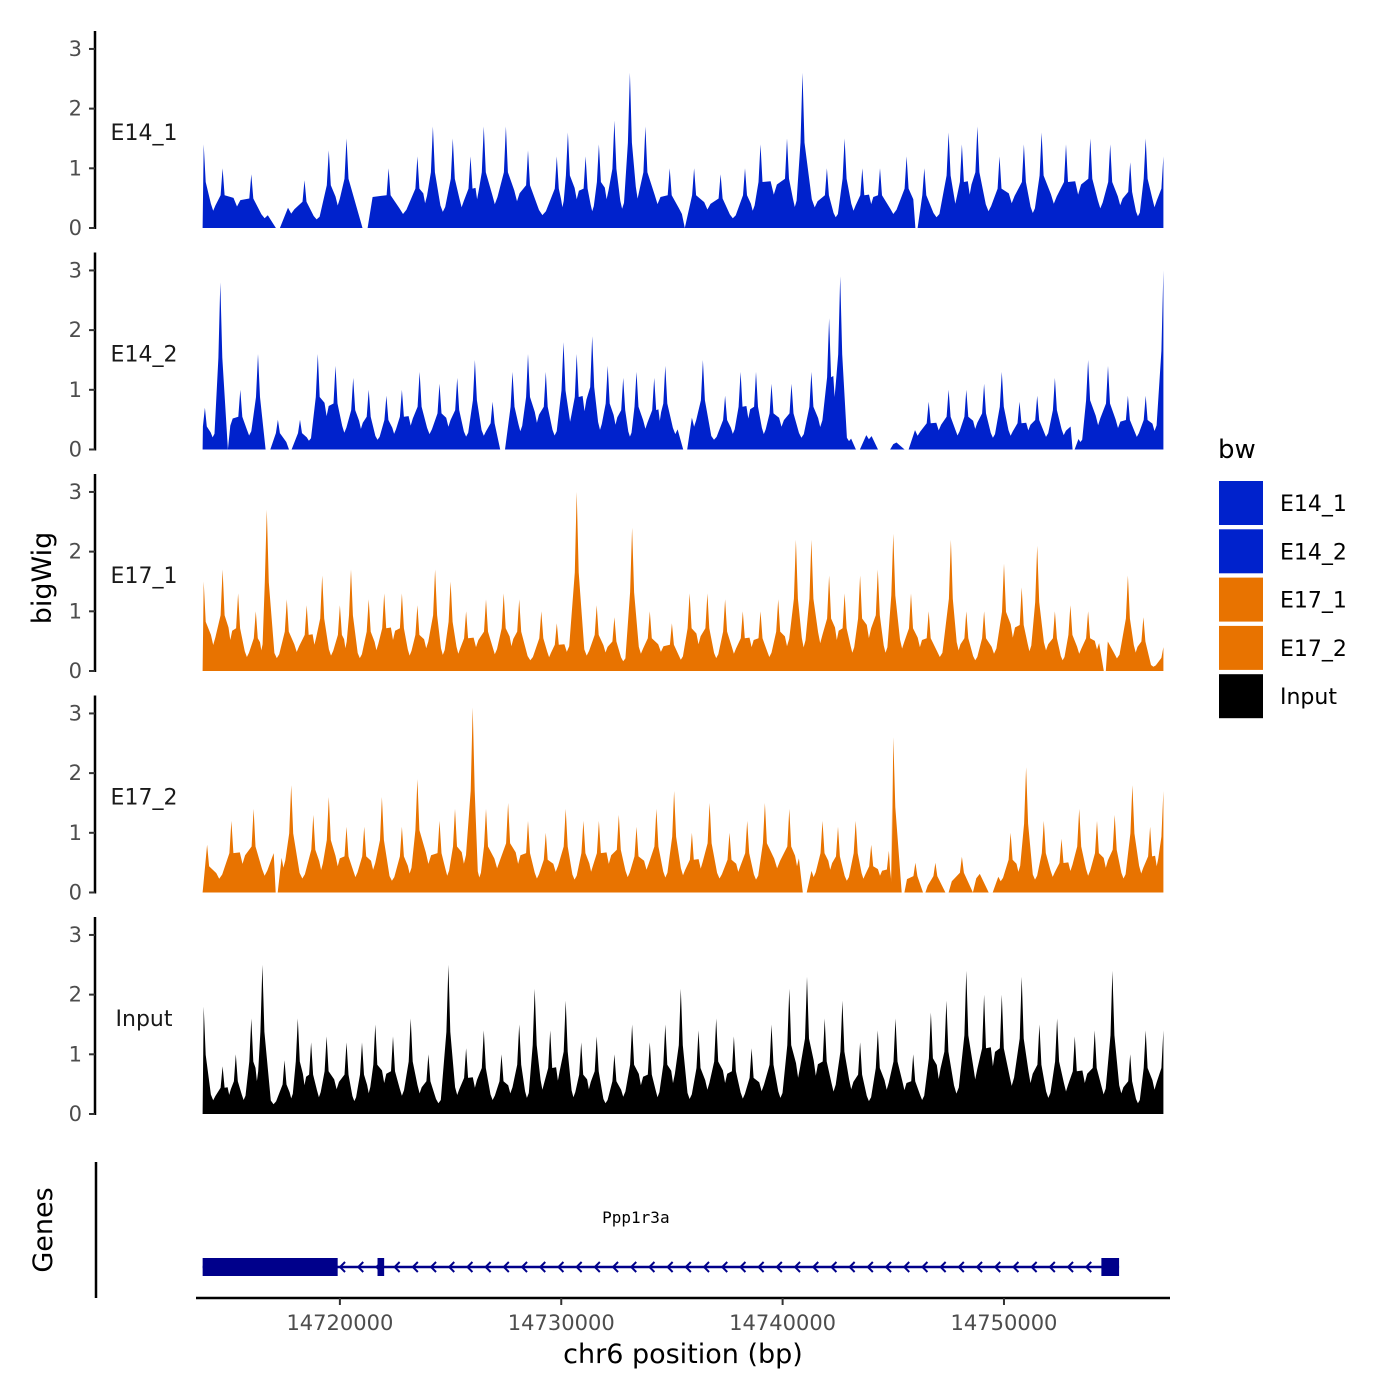 This screenshot has height=1400, width=1400. What do you see at coordinates (616, 1021) in the screenshot?
I see `track-Input: 0 1 2 3 Input` at bounding box center [616, 1021].